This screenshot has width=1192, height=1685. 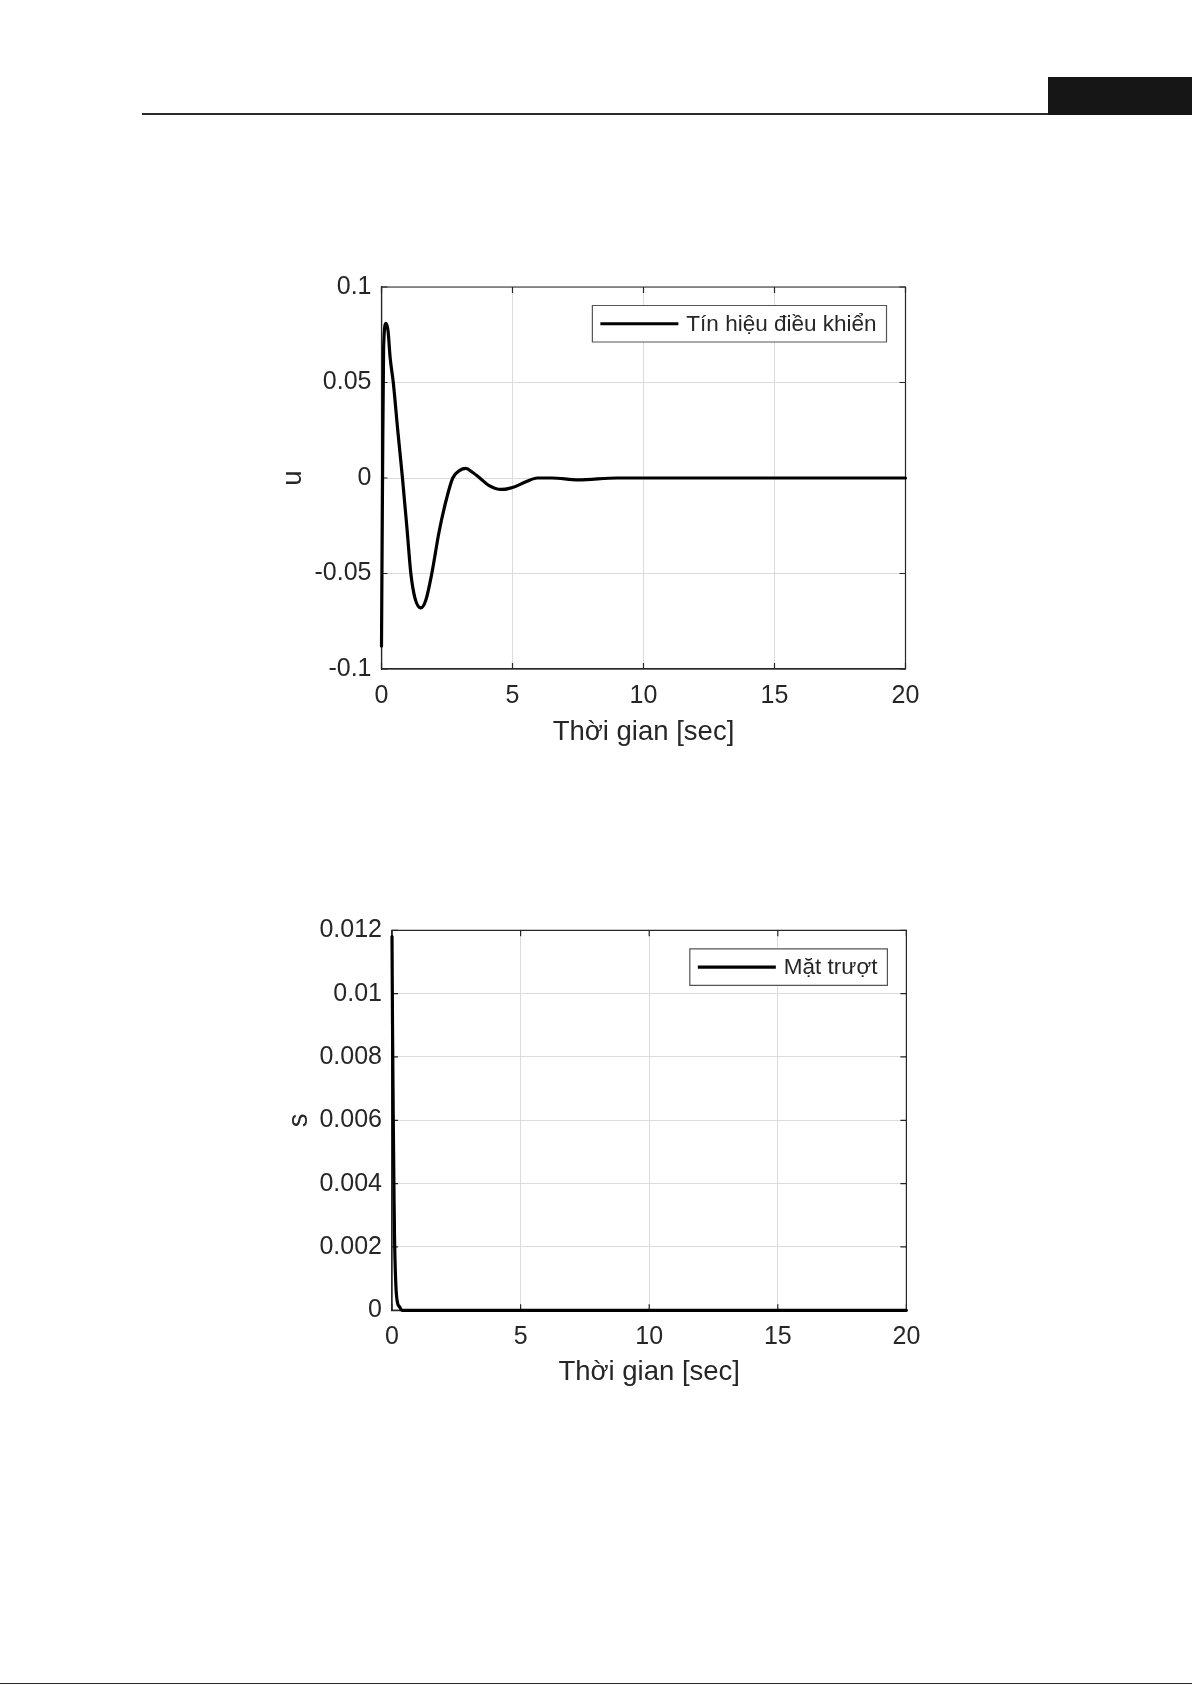 I want to click on y-tick-label: 0.012, so click(x=350, y=928).